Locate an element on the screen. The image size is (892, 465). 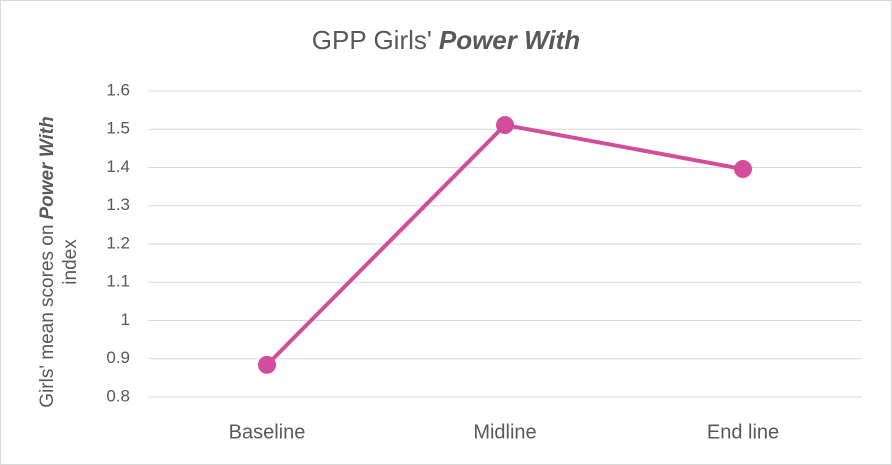
title-emphasis: Power With is located at coordinates (509, 40).